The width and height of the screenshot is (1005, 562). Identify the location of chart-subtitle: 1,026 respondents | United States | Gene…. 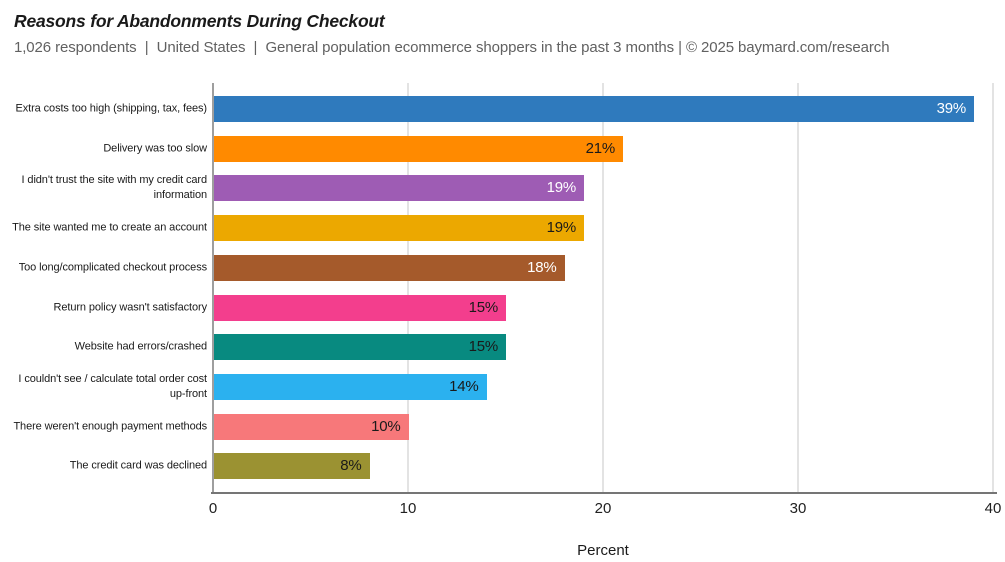
(452, 47).